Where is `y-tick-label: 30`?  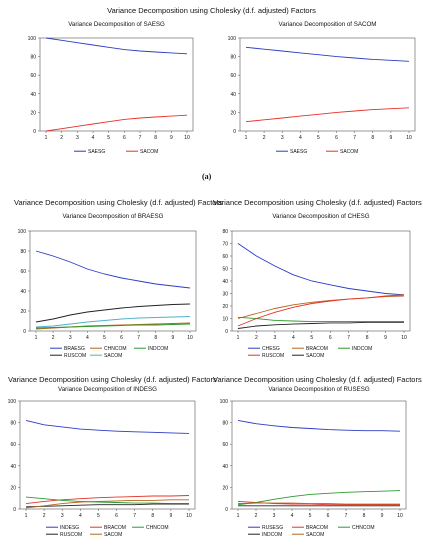 y-tick-label: 30 is located at coordinates (225, 295).